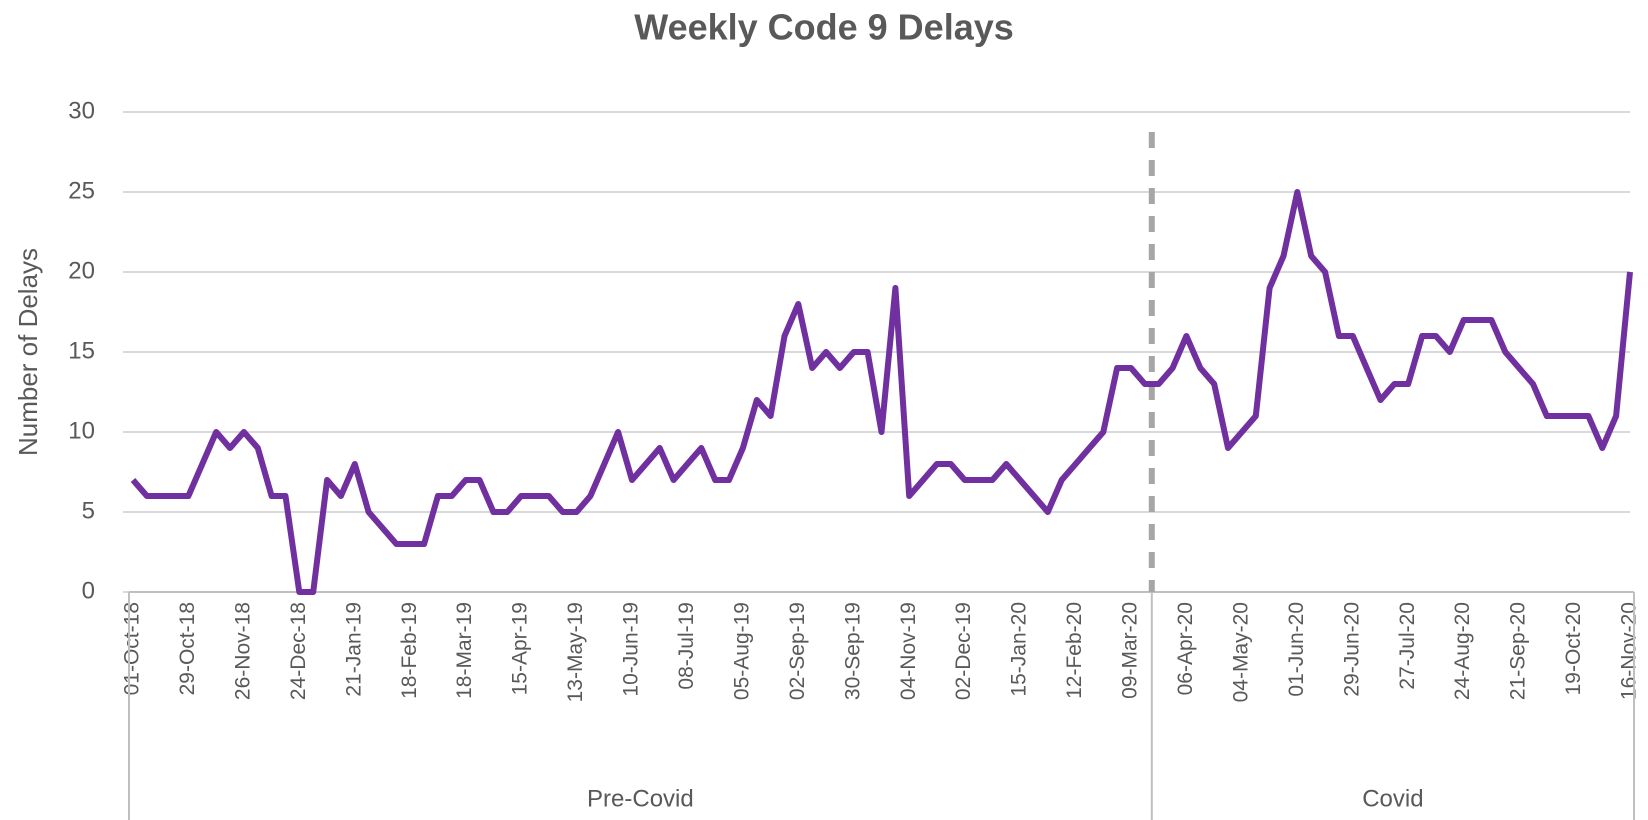 The width and height of the screenshot is (1648, 820). Describe the element at coordinates (81, 430) in the screenshot. I see `y-tick-label: 10` at that location.